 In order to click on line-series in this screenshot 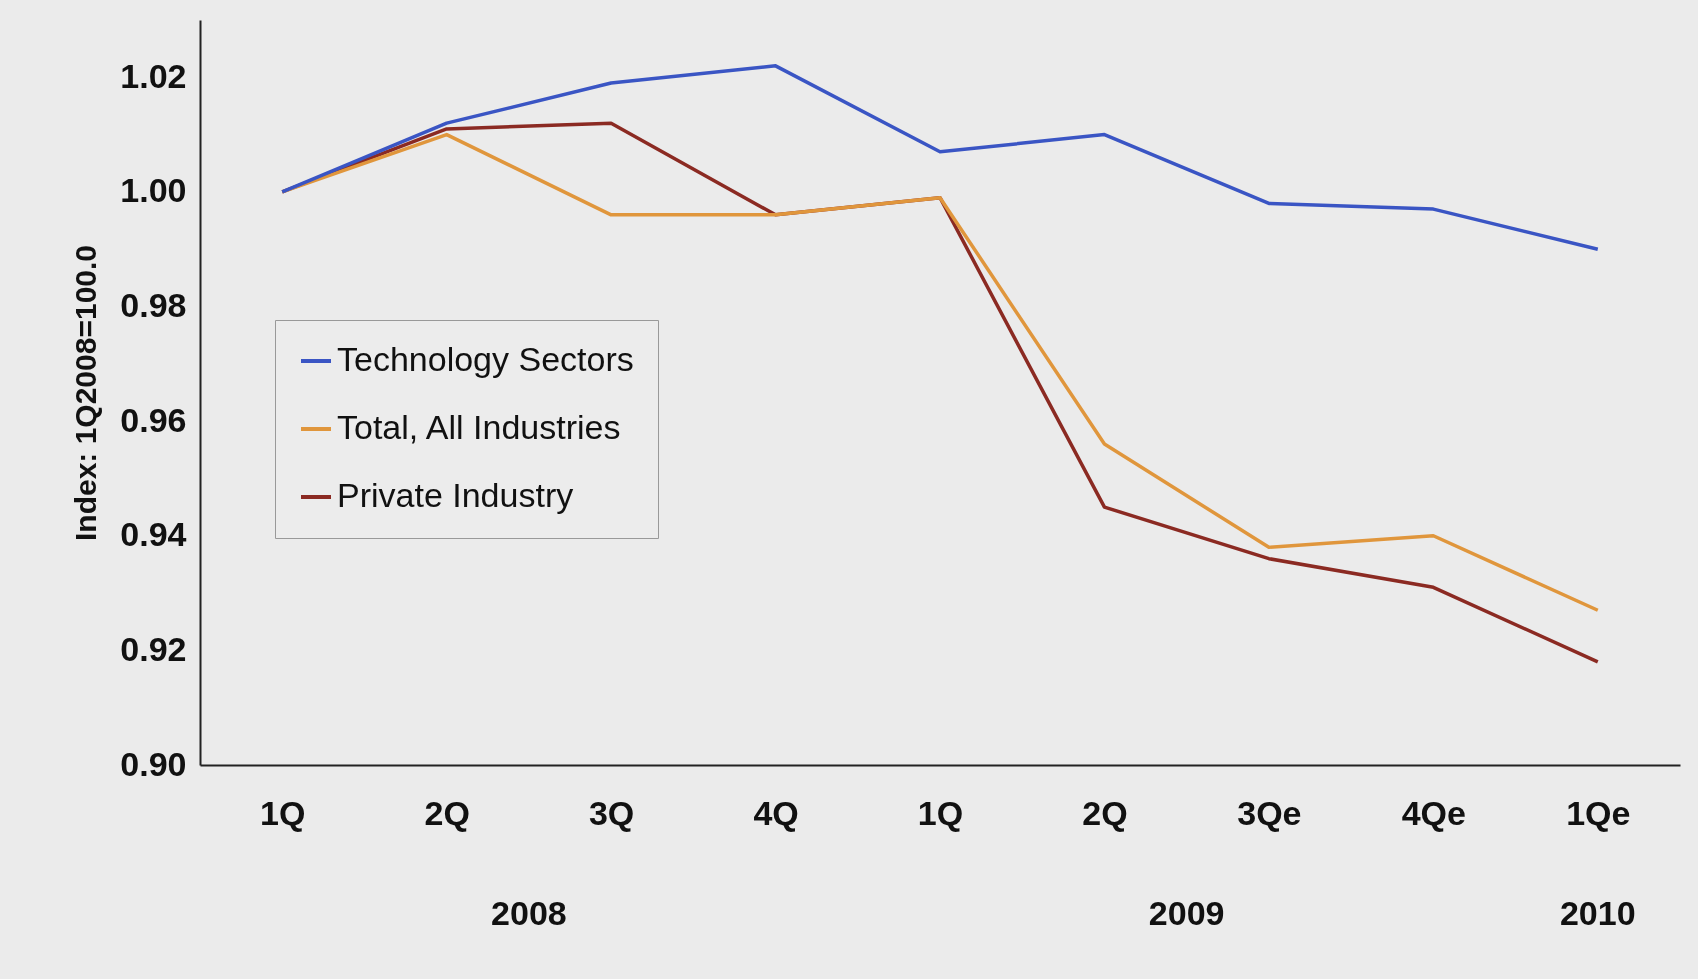, I will do `click(940, 157)`.